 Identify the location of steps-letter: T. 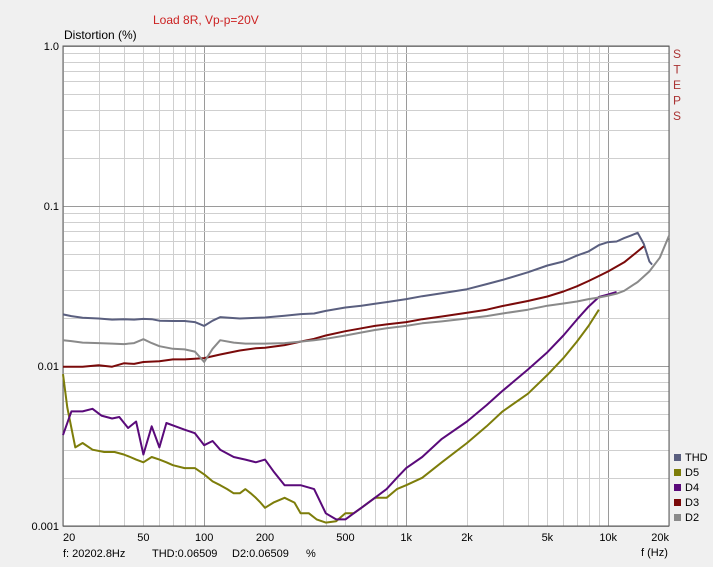
(677, 70).